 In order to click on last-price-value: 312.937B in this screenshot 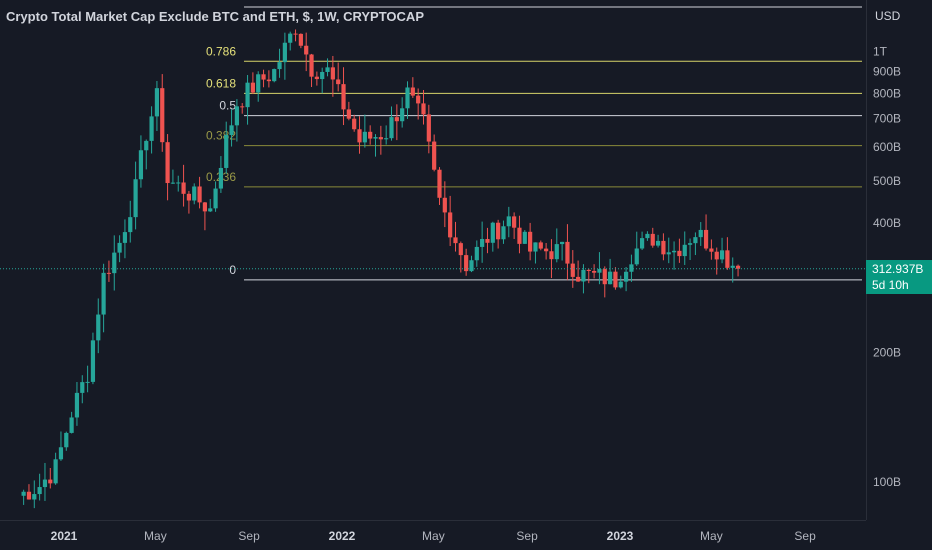, I will do `click(898, 269)`.